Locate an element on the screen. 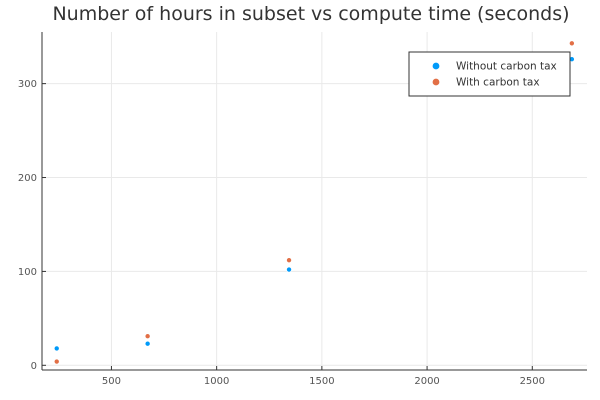  x-tick-label: 2500 is located at coordinates (532, 381).